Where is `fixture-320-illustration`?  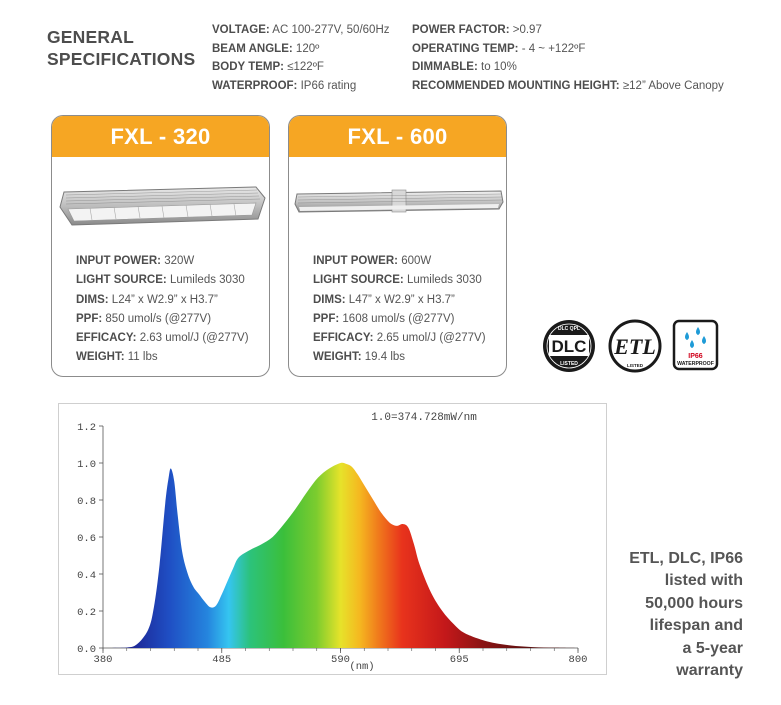
fixture-320-illustration is located at coordinates (162, 206).